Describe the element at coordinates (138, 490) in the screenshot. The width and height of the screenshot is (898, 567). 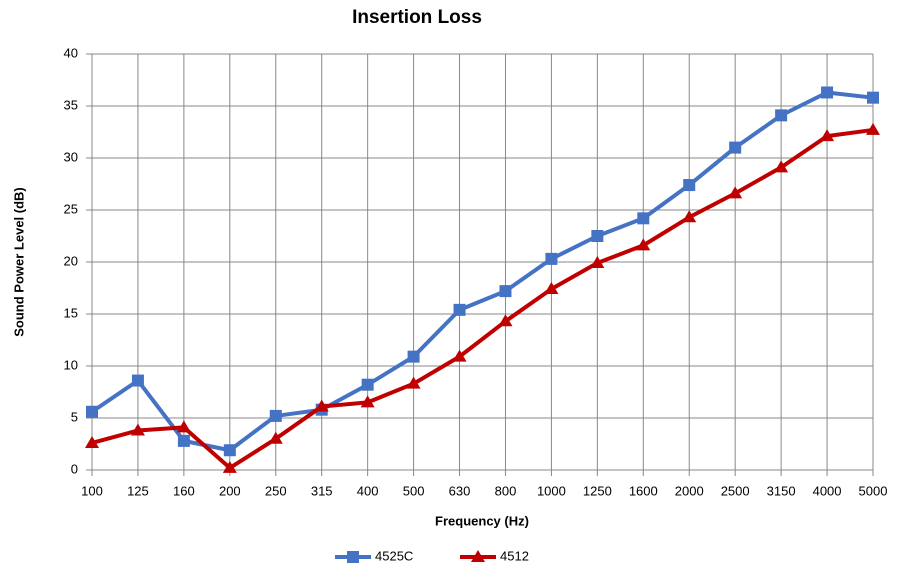
I see `x-tick-label: 125` at that location.